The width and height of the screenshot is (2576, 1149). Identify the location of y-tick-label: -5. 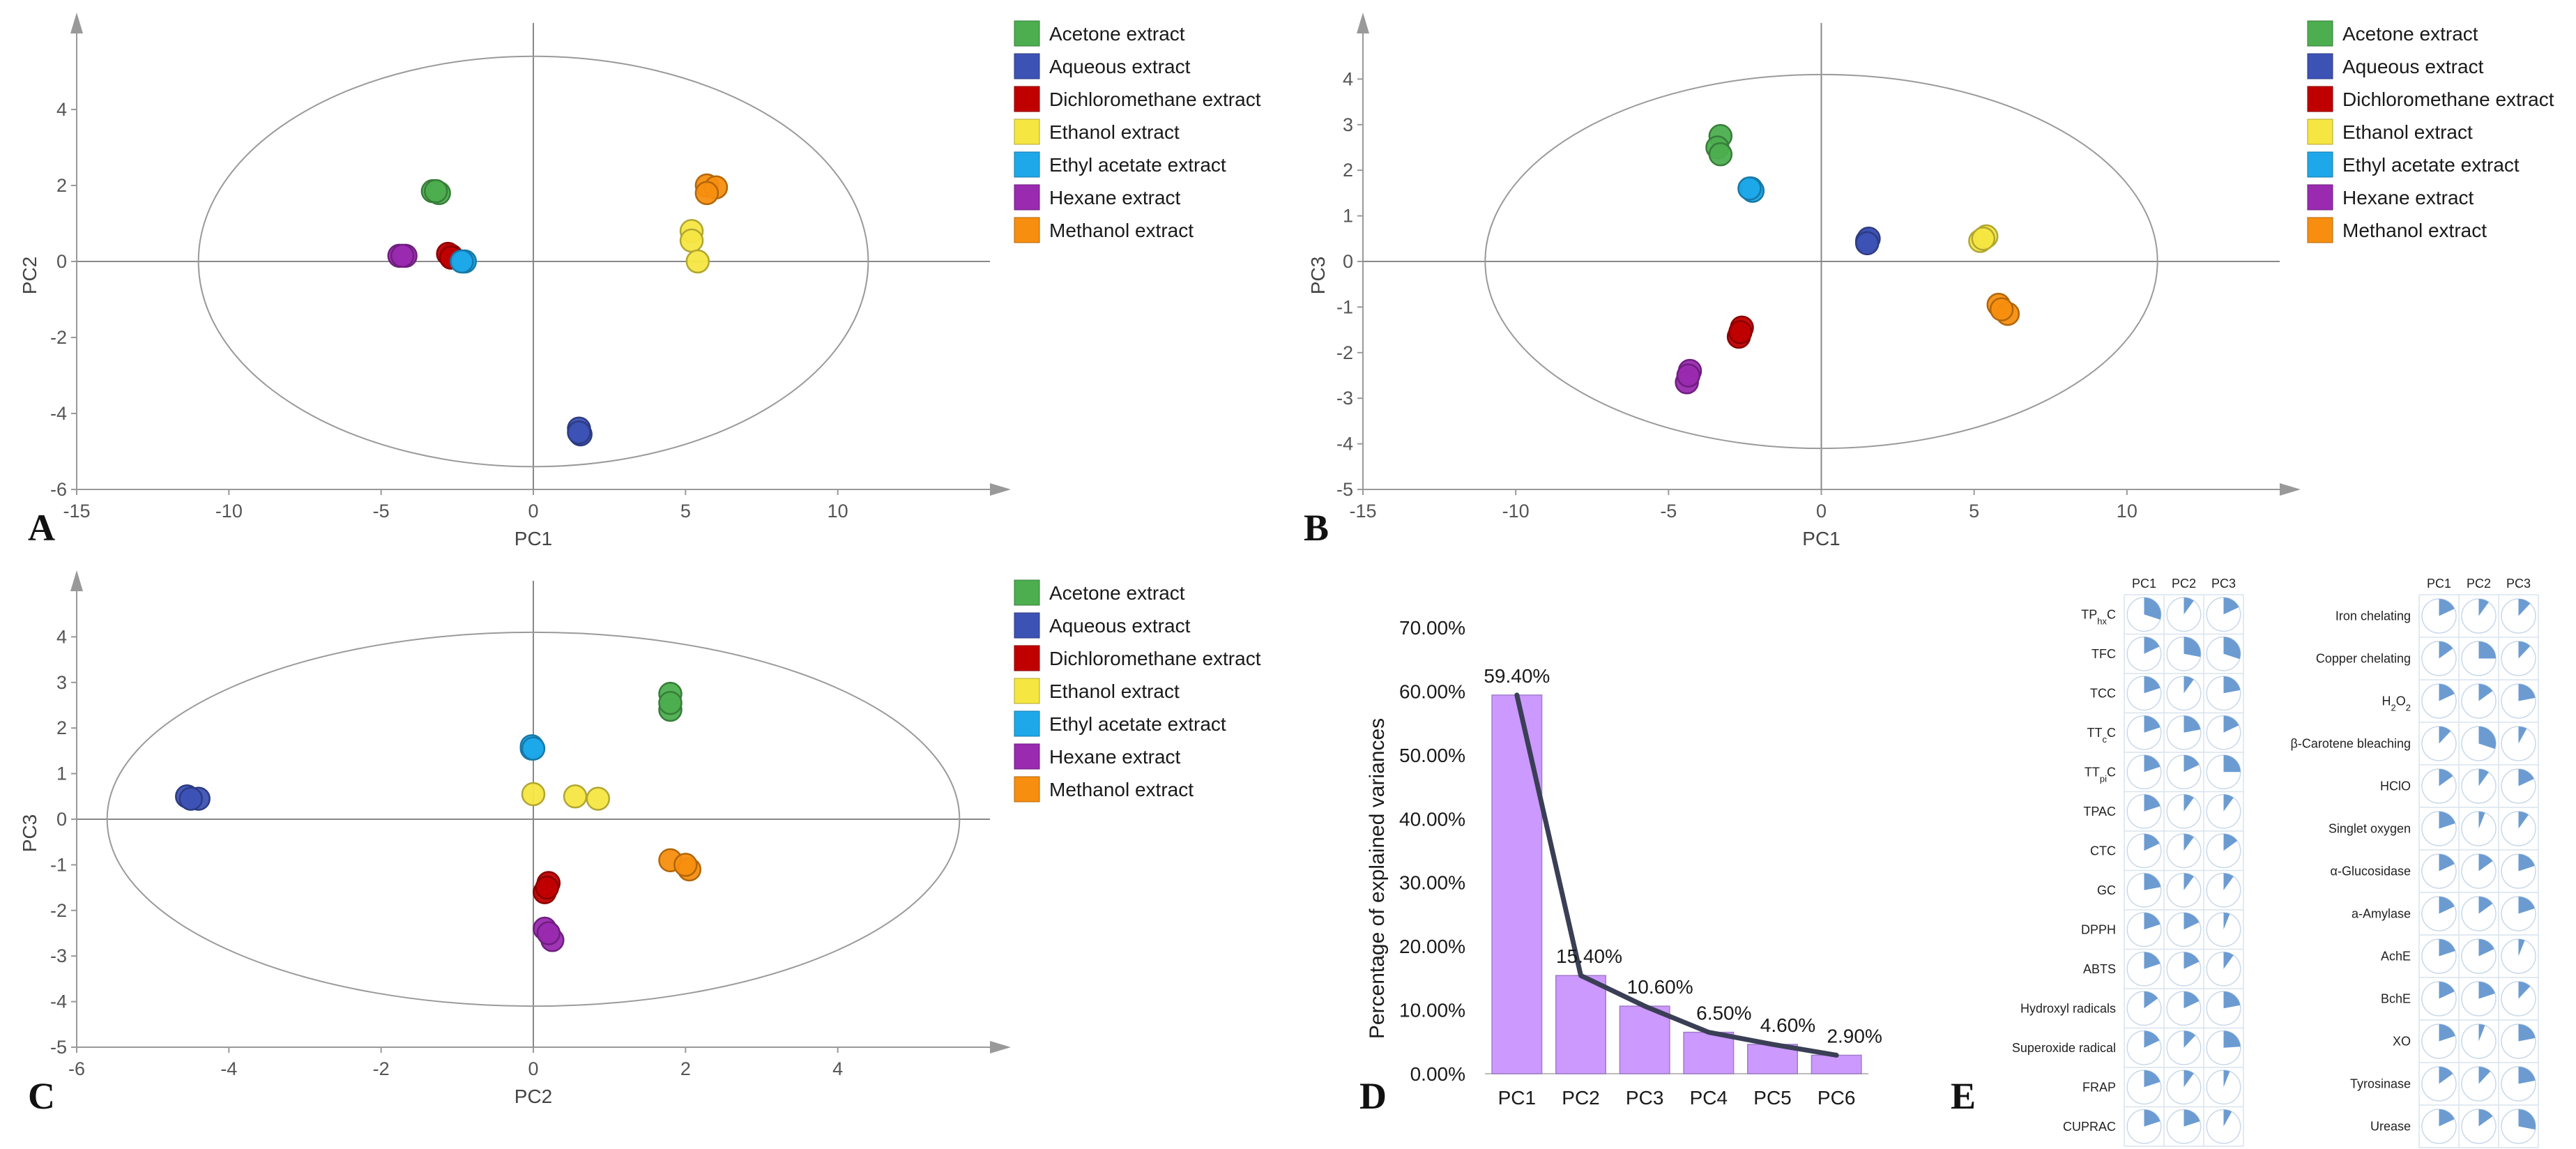
(1344, 489).